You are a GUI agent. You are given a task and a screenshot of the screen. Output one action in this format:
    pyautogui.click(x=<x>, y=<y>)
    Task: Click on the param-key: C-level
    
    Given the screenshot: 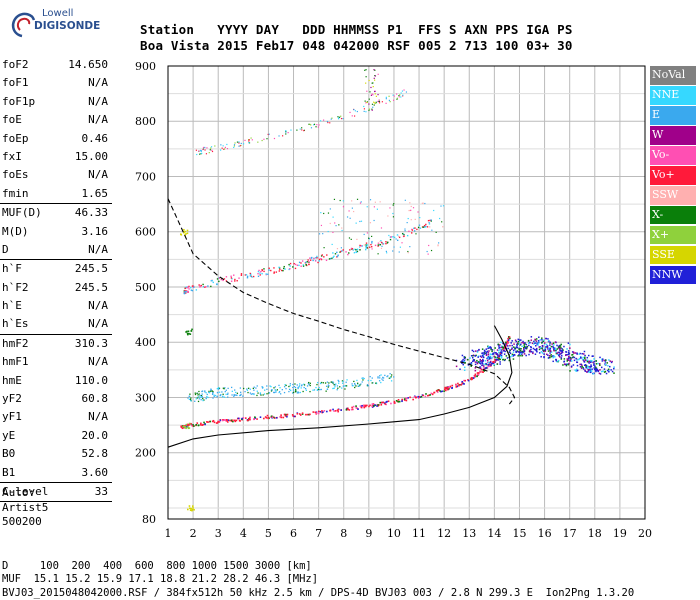 What is the action you would take?
    pyautogui.click(x=25, y=491)
    